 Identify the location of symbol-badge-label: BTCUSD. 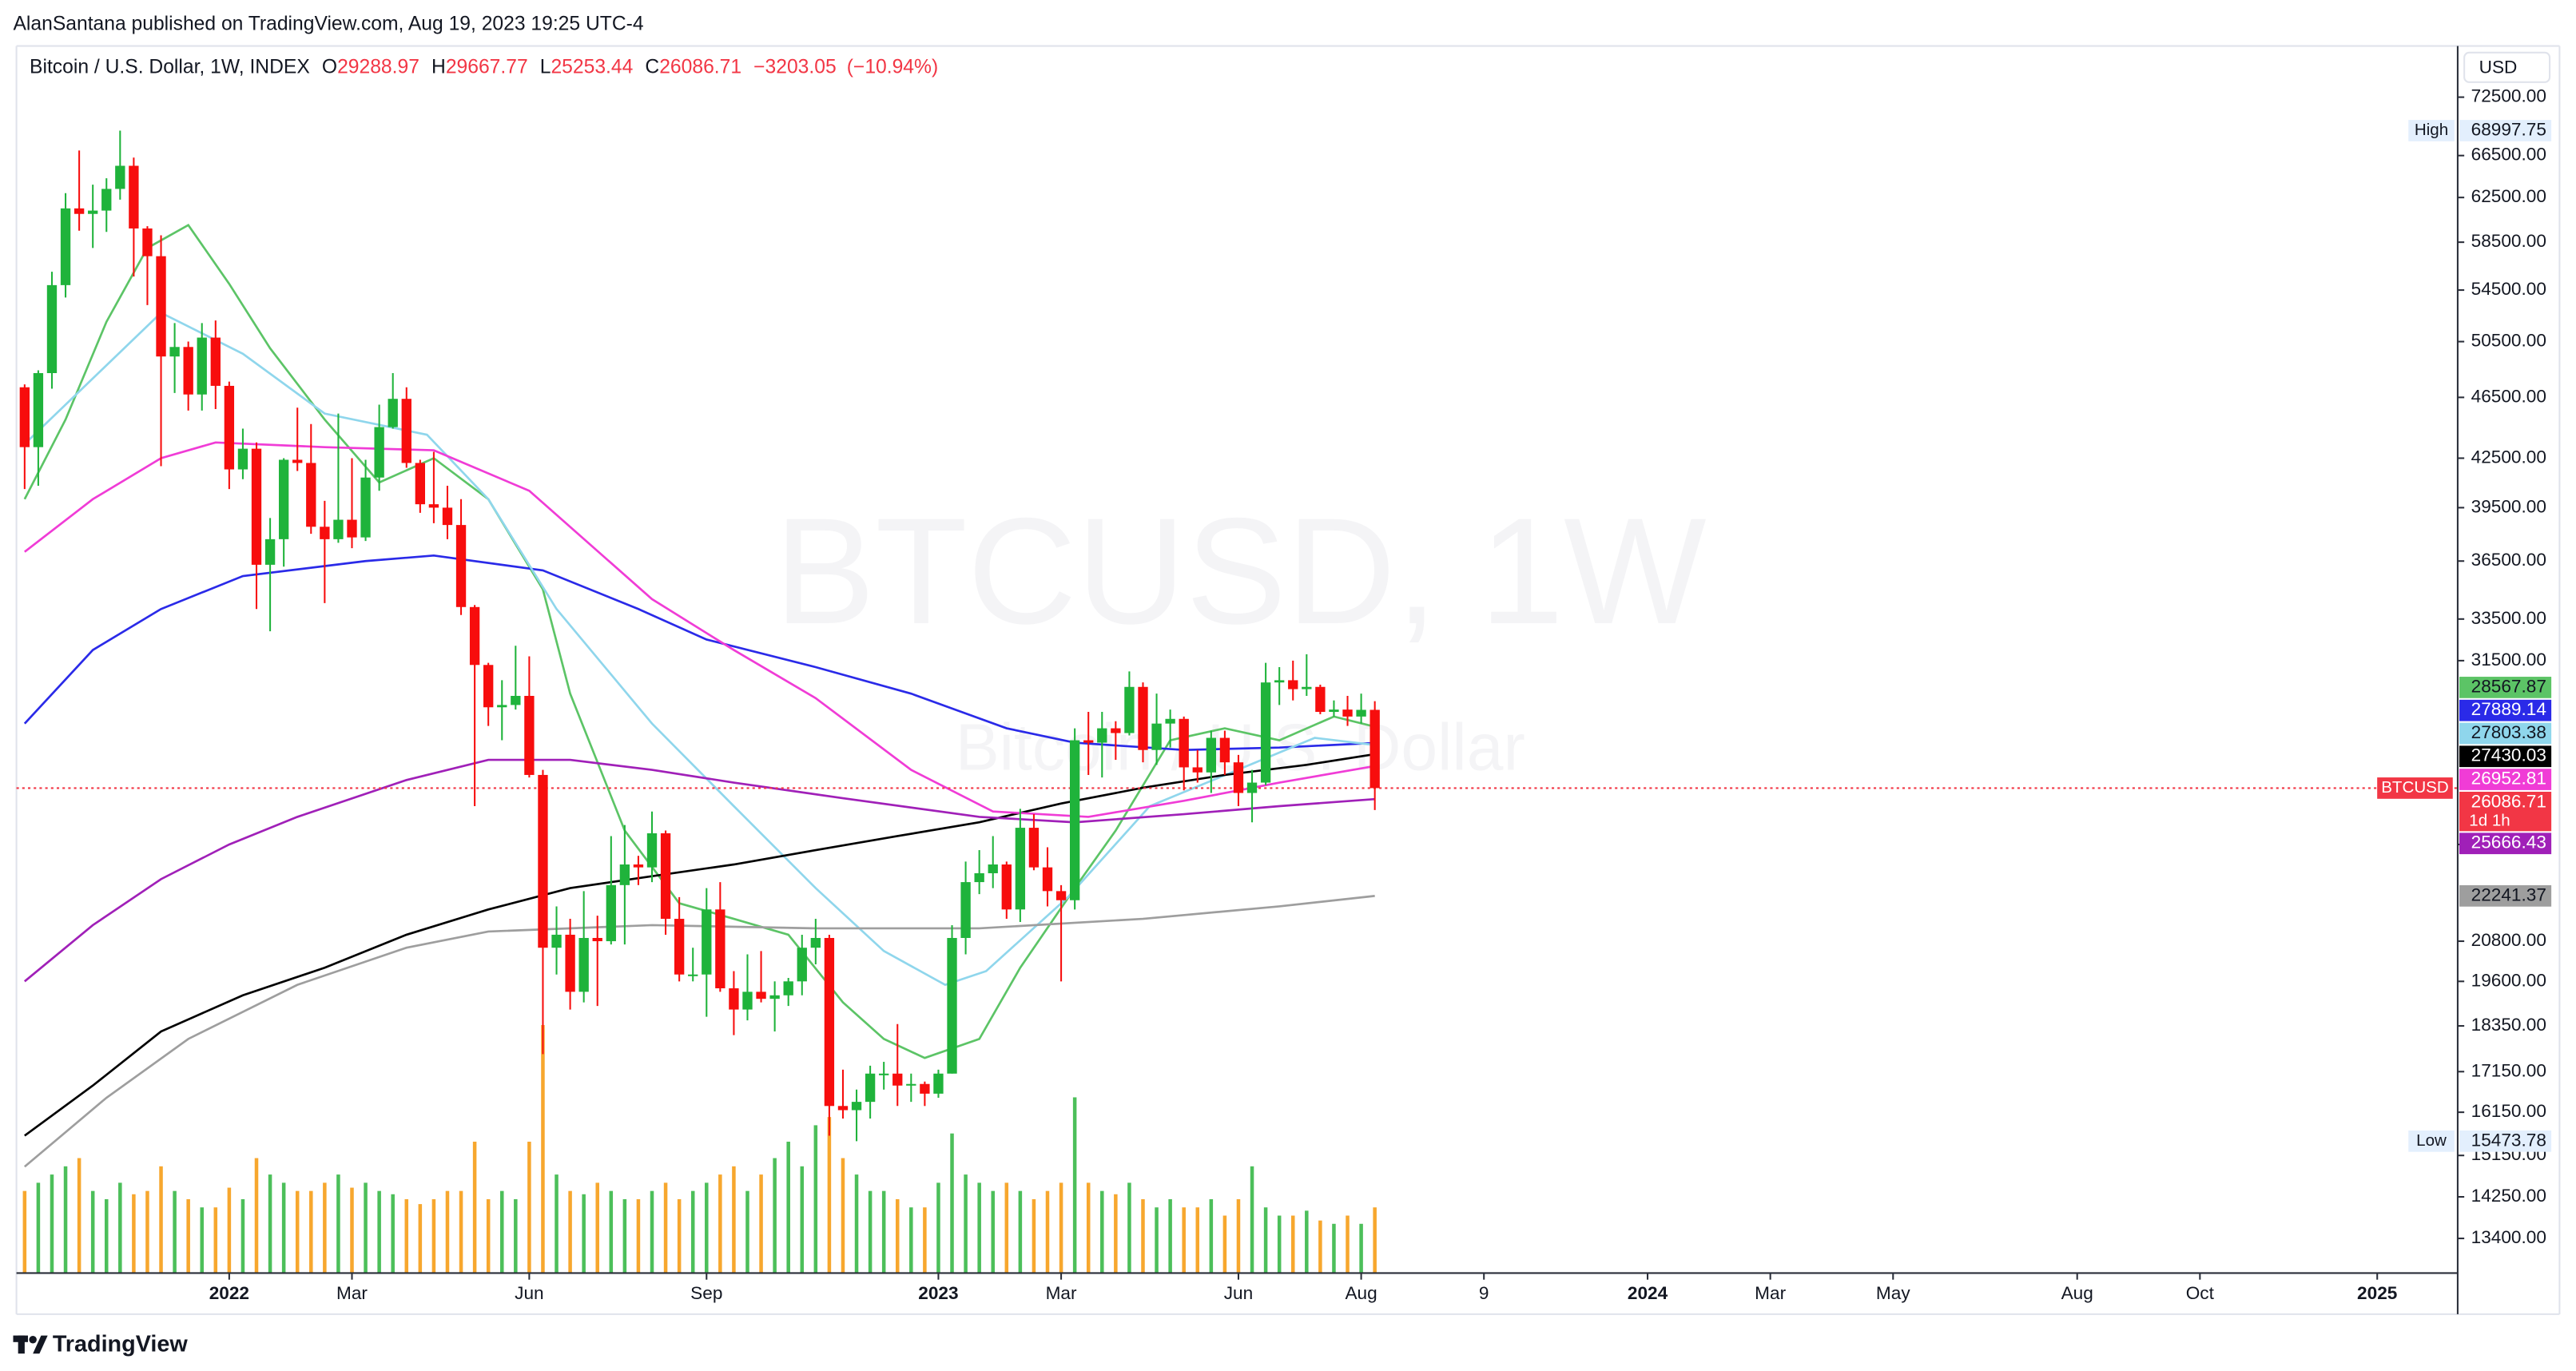
(2414, 787).